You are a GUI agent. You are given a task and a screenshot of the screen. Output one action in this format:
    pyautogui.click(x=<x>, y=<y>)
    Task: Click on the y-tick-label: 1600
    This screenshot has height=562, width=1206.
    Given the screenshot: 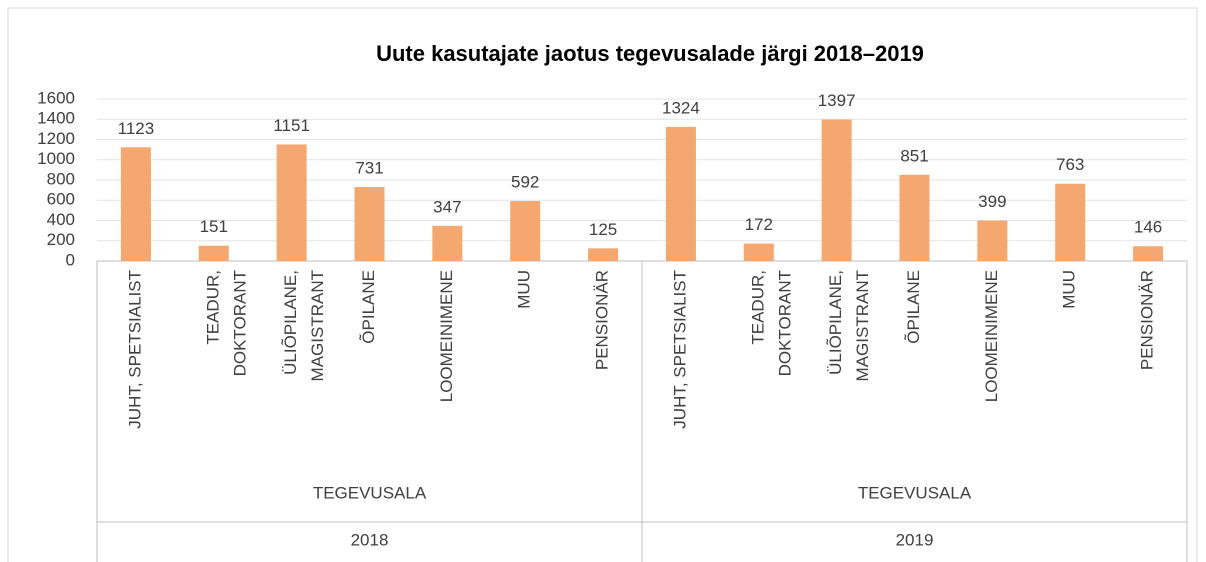 What is the action you would take?
    pyautogui.click(x=56, y=97)
    